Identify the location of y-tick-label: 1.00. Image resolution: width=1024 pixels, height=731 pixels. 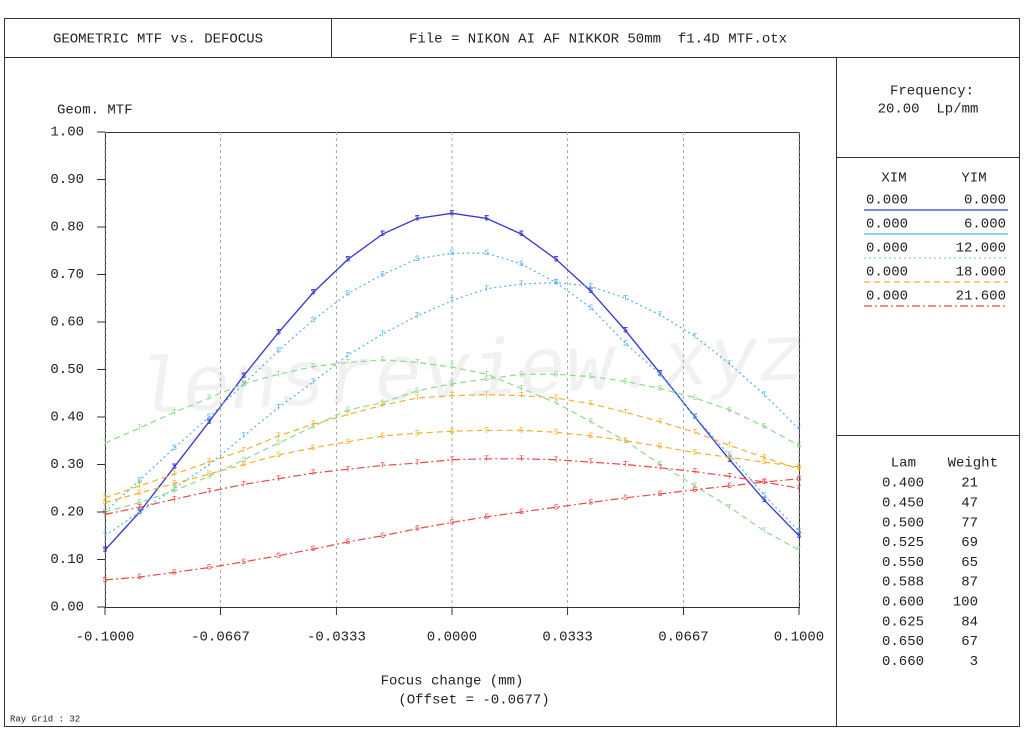
(67, 133).